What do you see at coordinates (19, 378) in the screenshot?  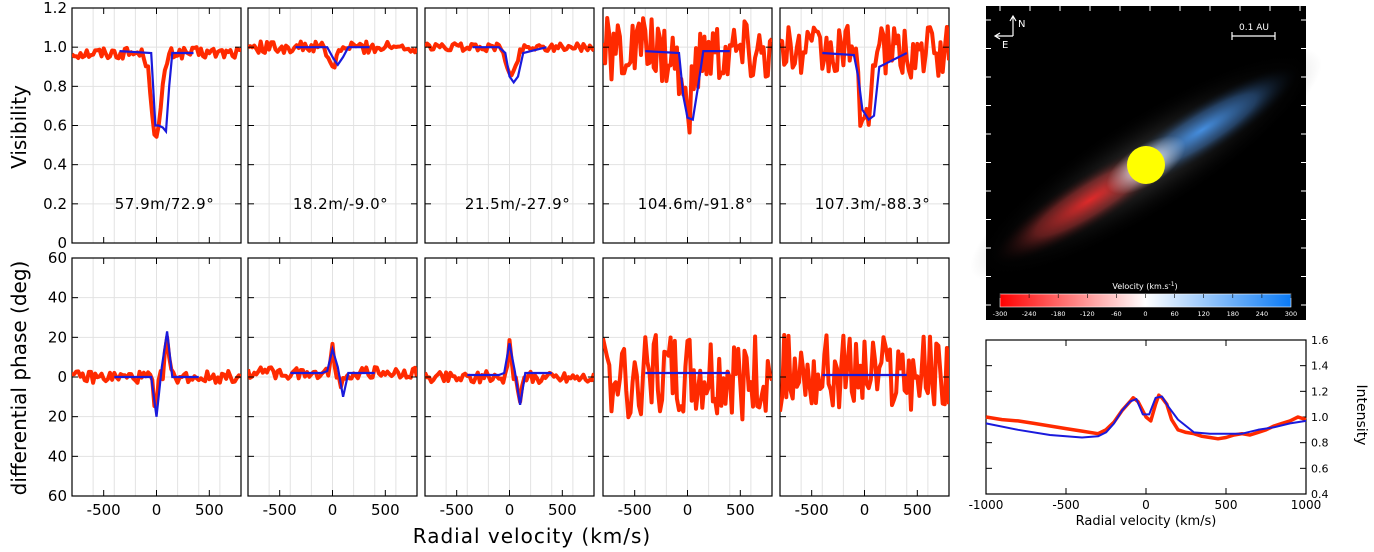 I see `phase-axis-label: differential phase (deg)` at bounding box center [19, 378].